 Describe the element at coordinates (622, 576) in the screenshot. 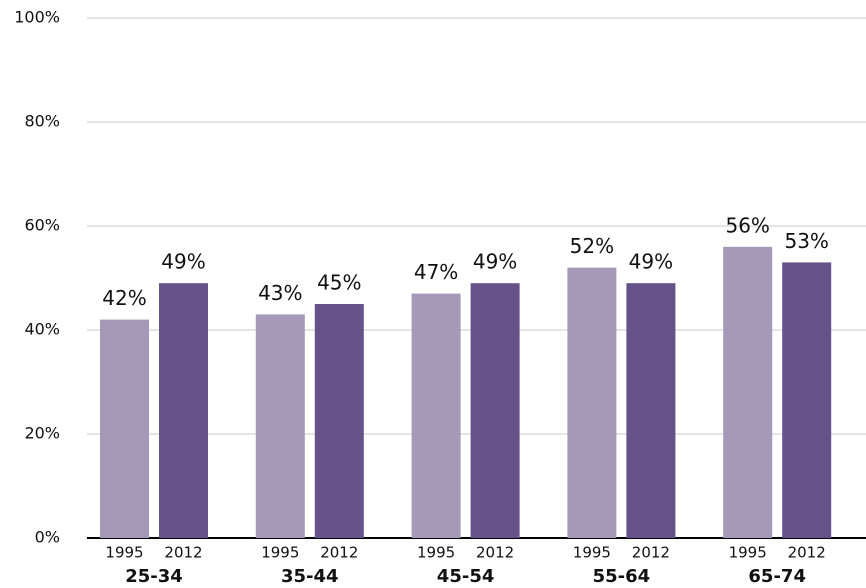

I see `x-tick-label: 55-64` at that location.